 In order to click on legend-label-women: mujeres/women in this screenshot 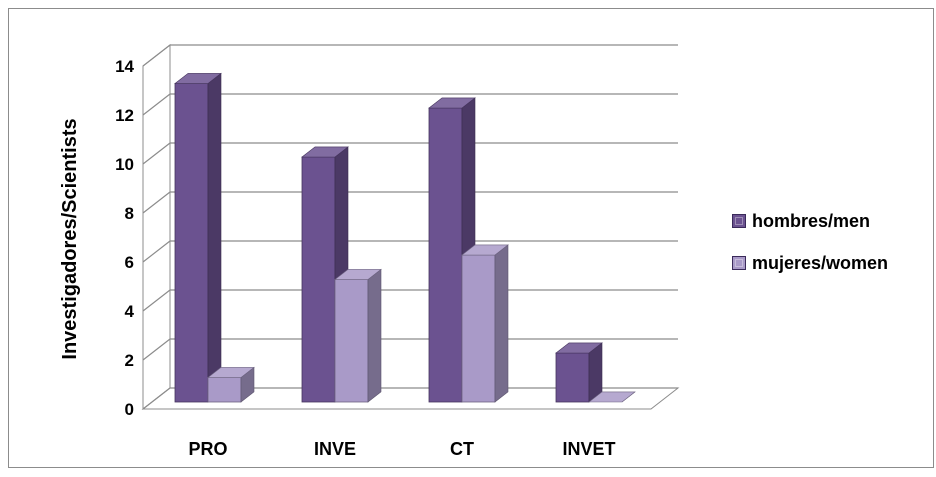, I will do `click(820, 262)`.